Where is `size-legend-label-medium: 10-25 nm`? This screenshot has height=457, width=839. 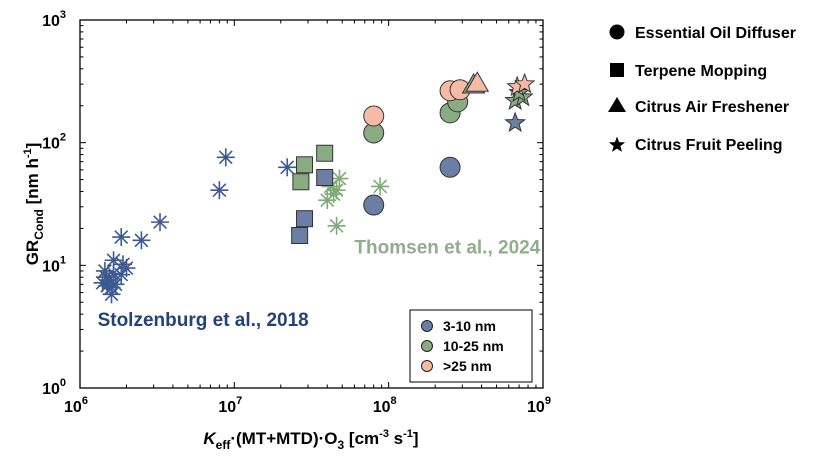
size-legend-label-medium: 10-25 nm is located at coordinates (473, 346).